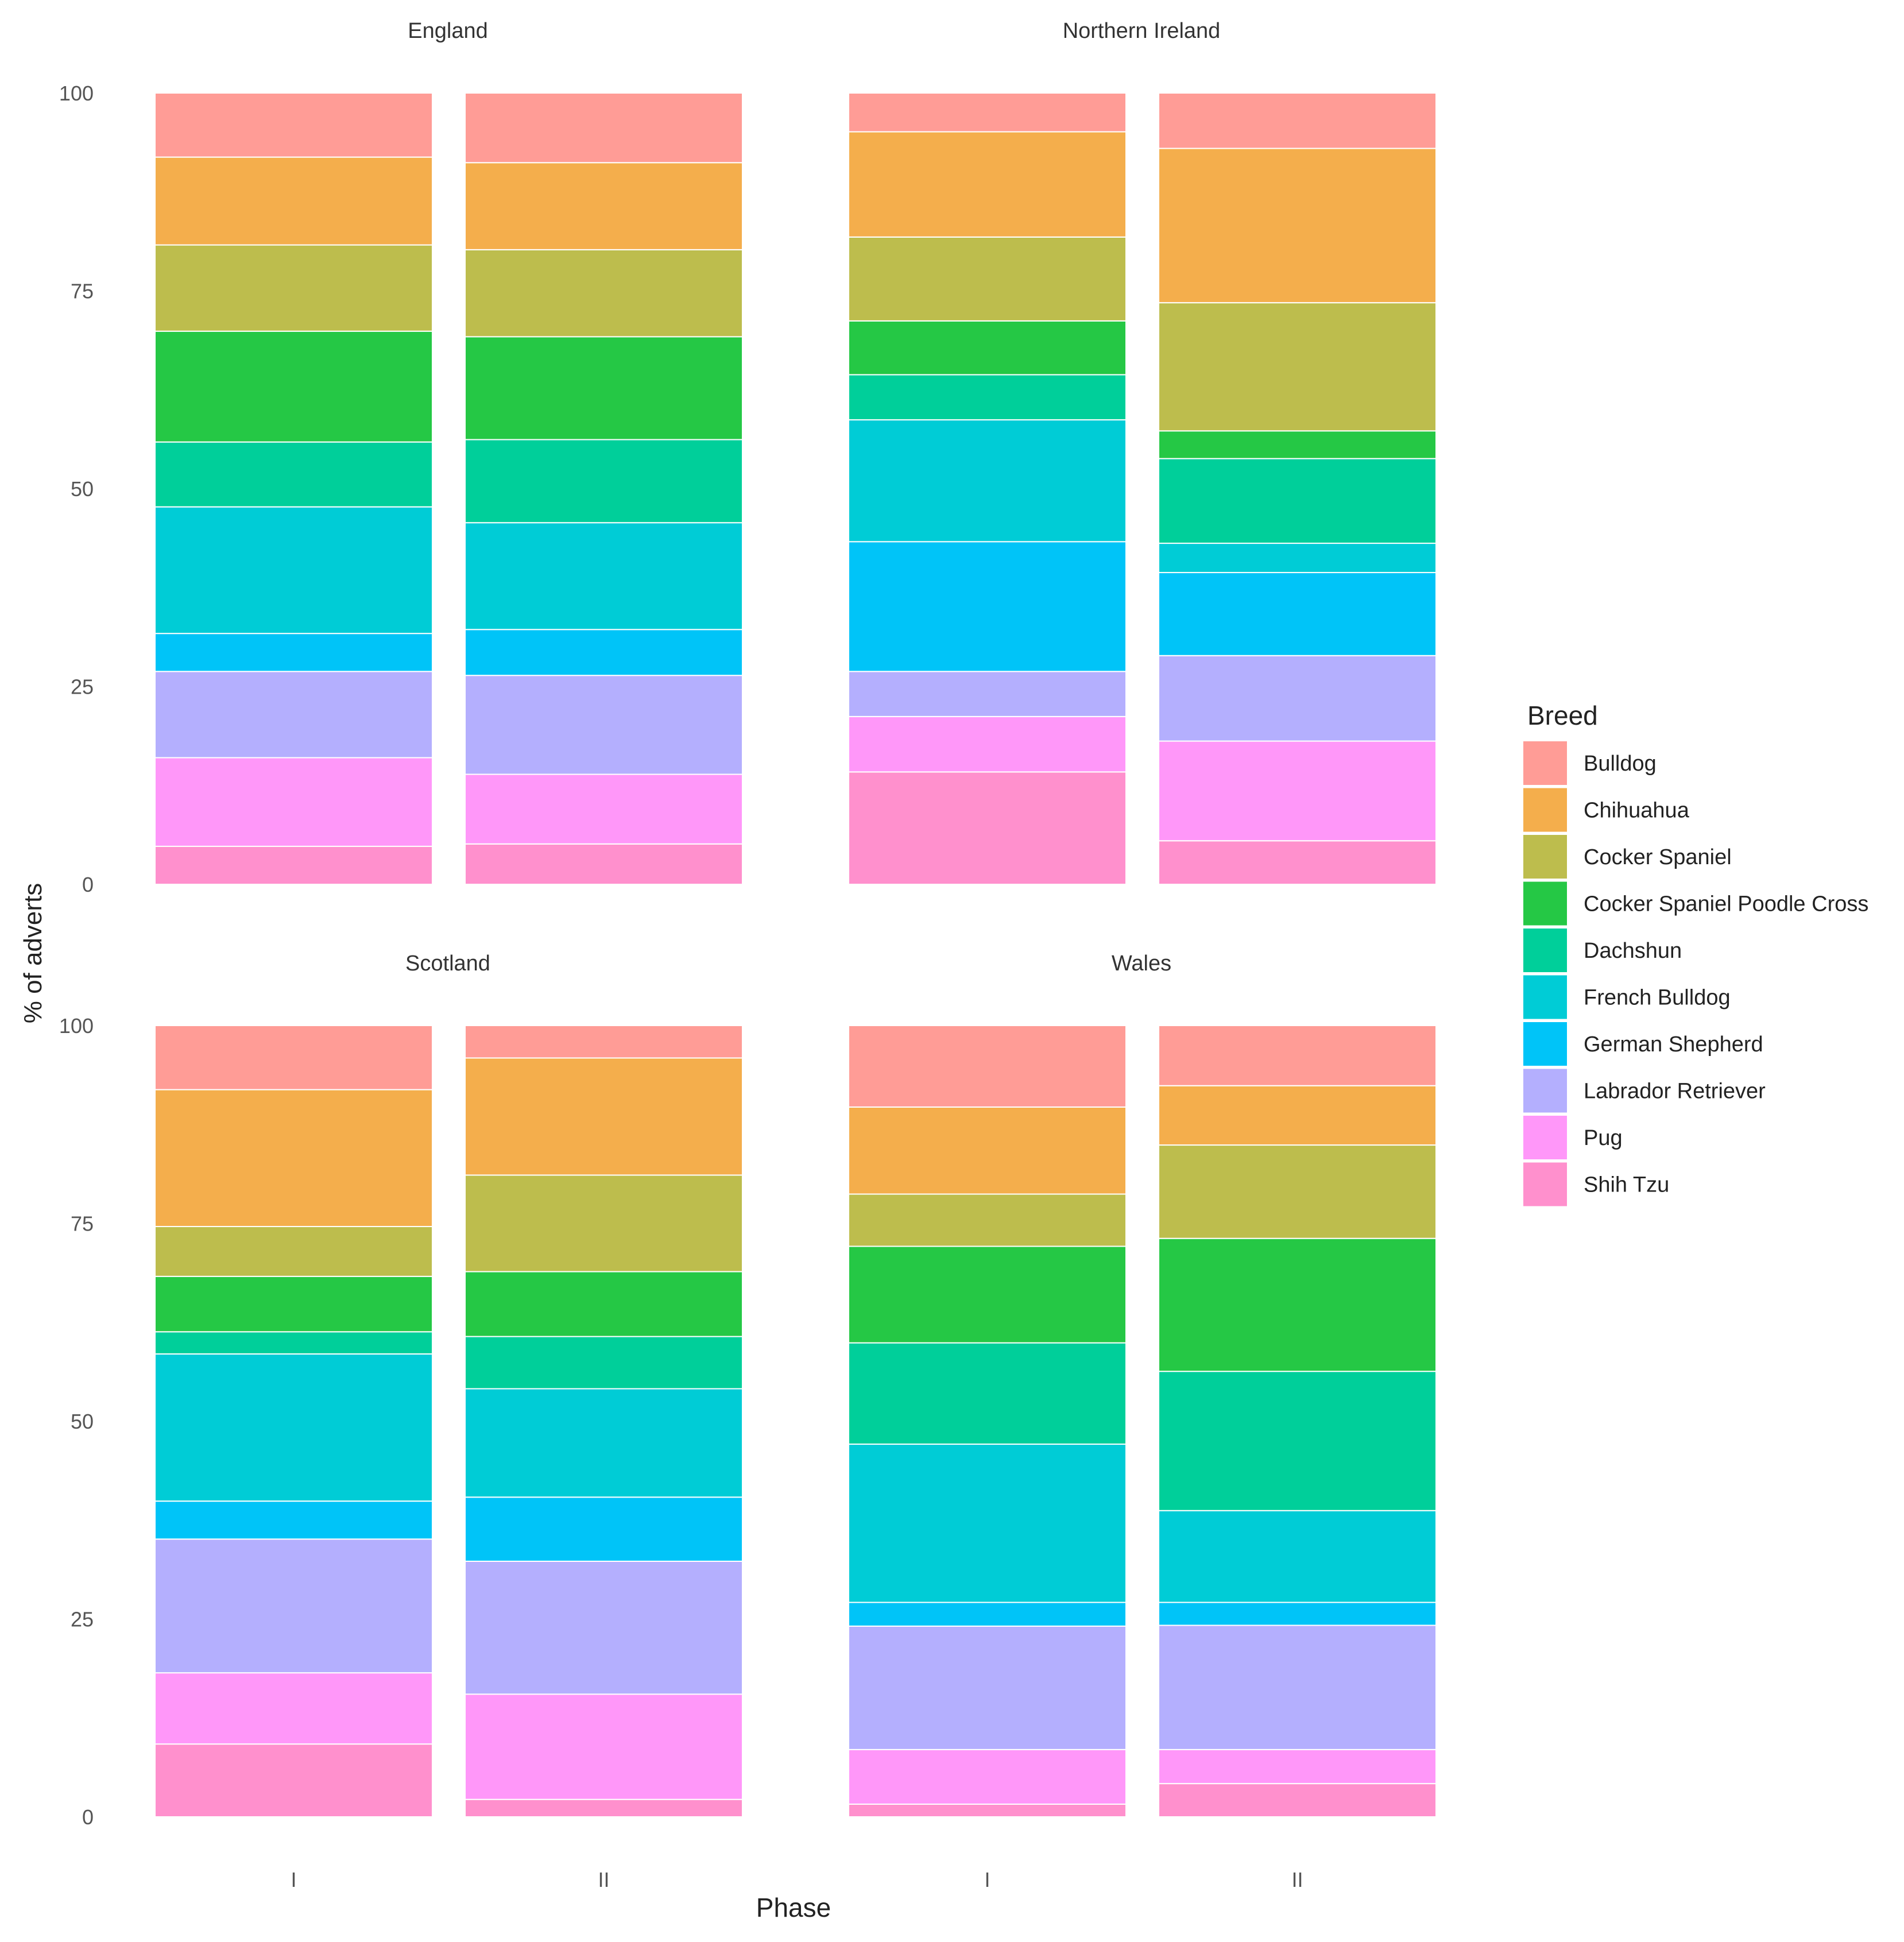 The height and width of the screenshot is (1942, 1904). Describe the element at coordinates (82, 1619) in the screenshot. I see `y-tick-label: 25` at that location.